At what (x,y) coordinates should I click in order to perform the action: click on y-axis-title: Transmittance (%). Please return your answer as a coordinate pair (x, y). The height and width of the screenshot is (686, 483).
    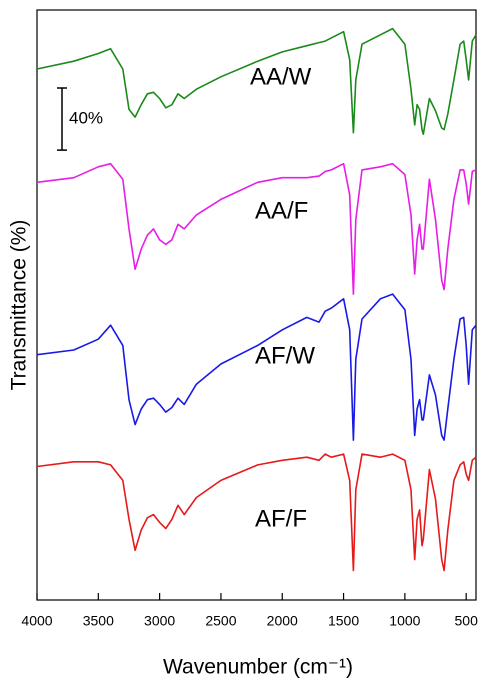
    Looking at the image, I should click on (19, 305).